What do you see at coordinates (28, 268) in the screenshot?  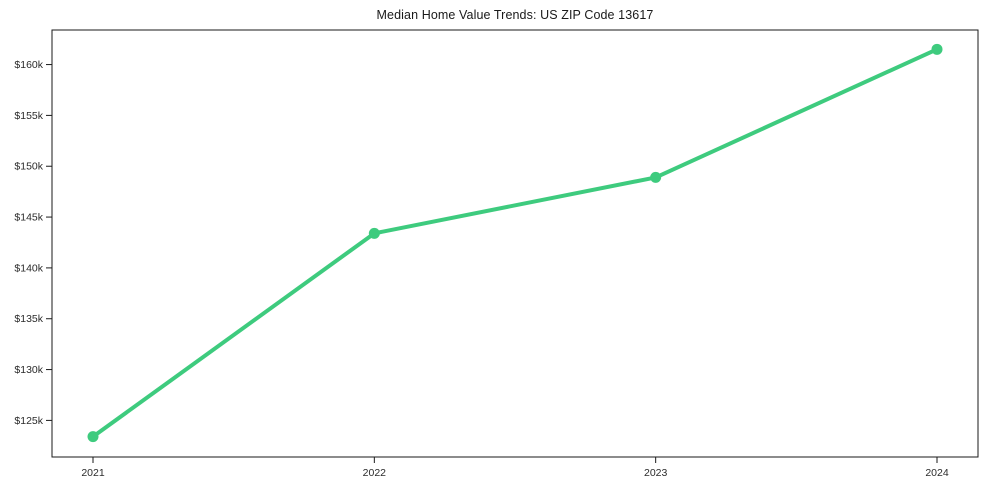 I see `y-axis-tick-label: $140k` at bounding box center [28, 268].